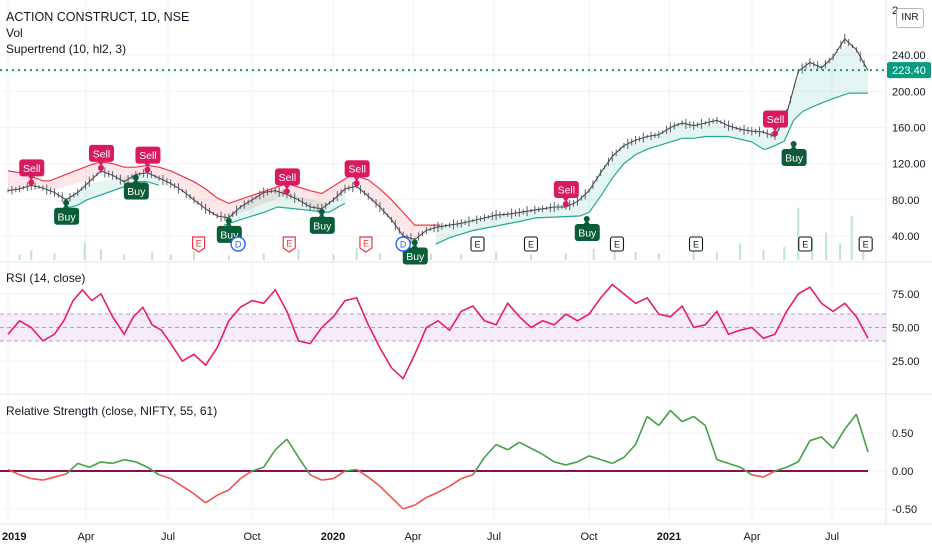  I want to click on currency-button: INR, so click(910, 18).